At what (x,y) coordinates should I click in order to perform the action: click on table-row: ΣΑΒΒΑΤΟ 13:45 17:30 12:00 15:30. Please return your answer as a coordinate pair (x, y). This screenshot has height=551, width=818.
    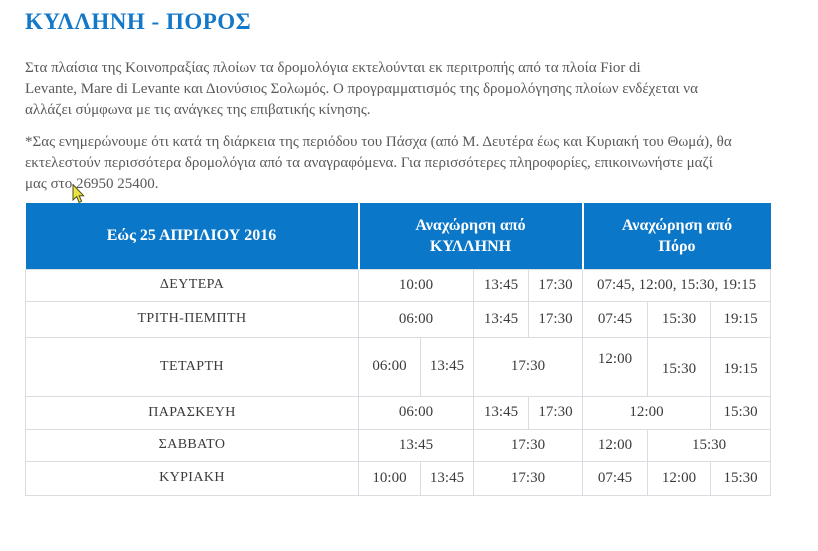
    Looking at the image, I should click on (398, 445).